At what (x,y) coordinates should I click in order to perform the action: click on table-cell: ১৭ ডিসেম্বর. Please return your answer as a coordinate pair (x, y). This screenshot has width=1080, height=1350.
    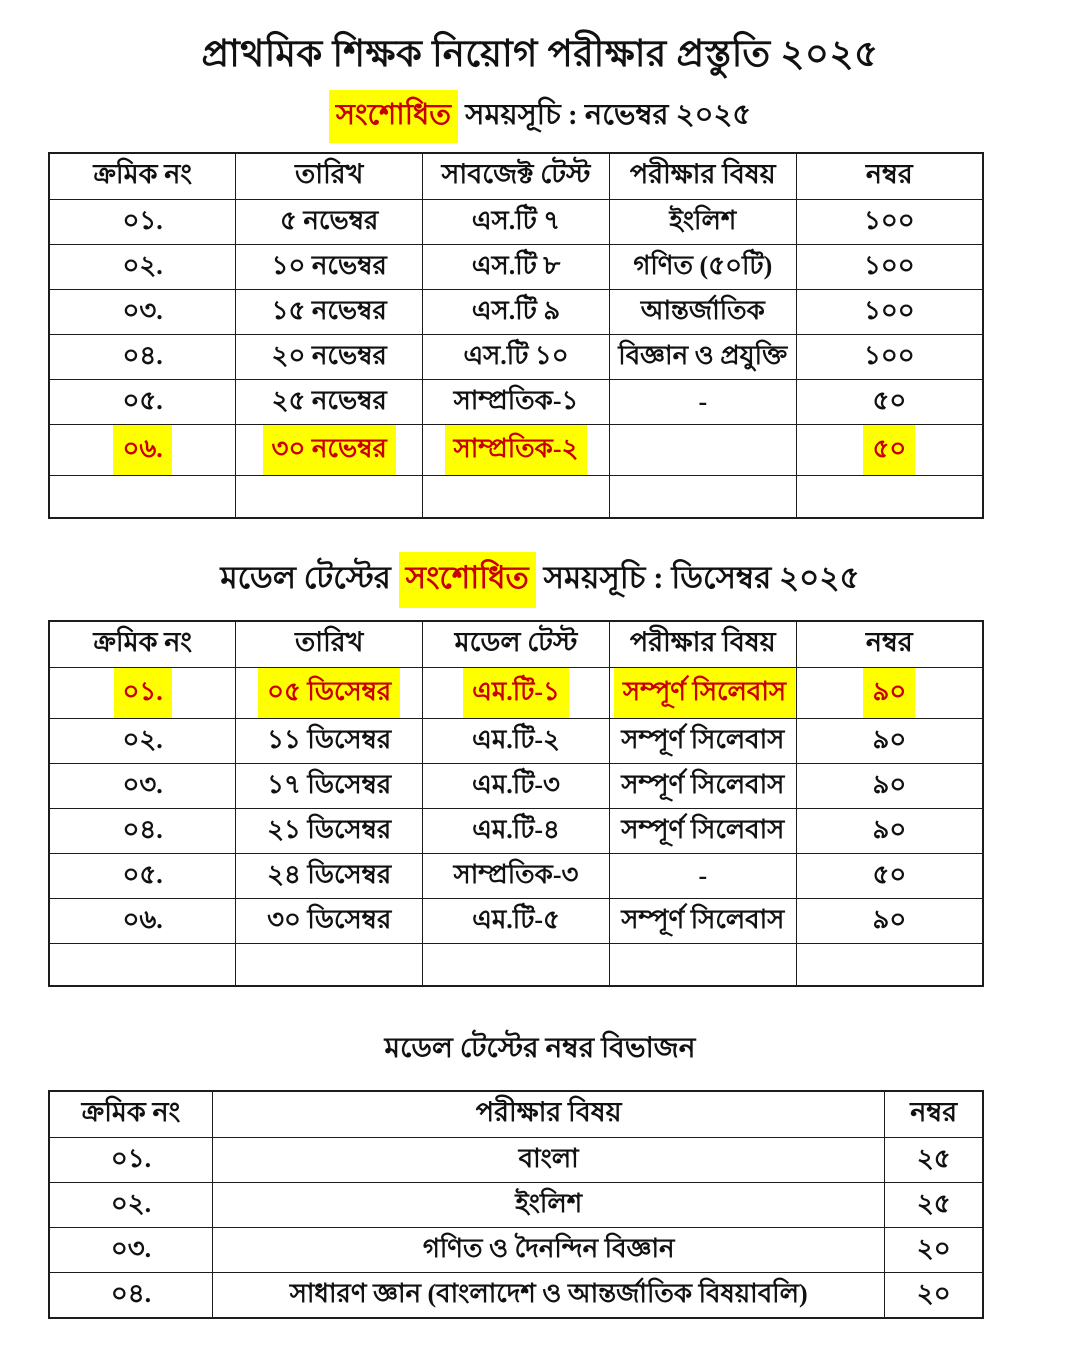
    Looking at the image, I should click on (329, 786).